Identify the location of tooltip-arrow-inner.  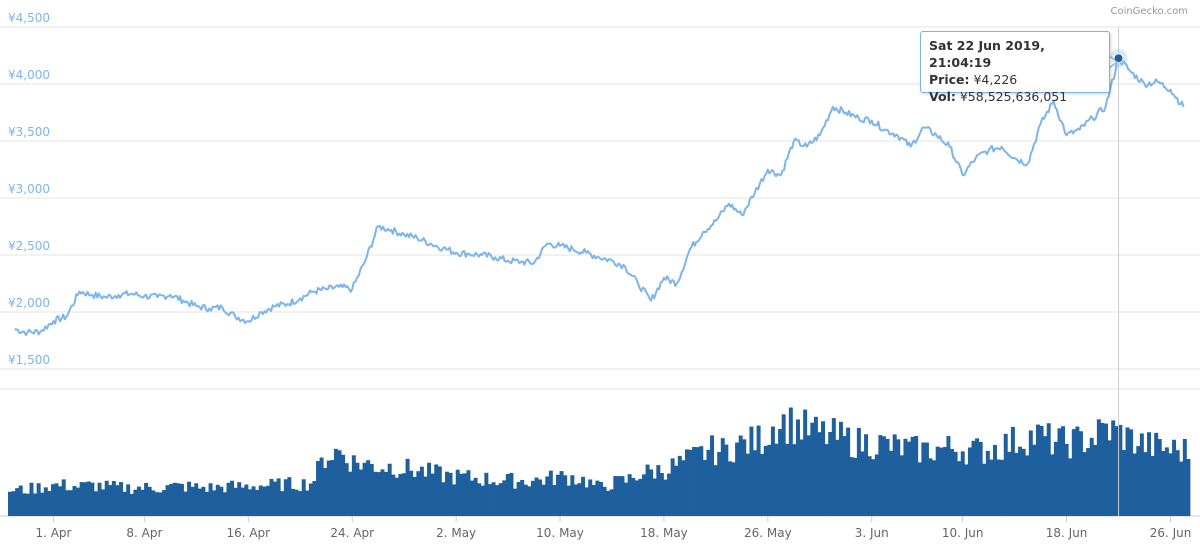
(1112, 62).